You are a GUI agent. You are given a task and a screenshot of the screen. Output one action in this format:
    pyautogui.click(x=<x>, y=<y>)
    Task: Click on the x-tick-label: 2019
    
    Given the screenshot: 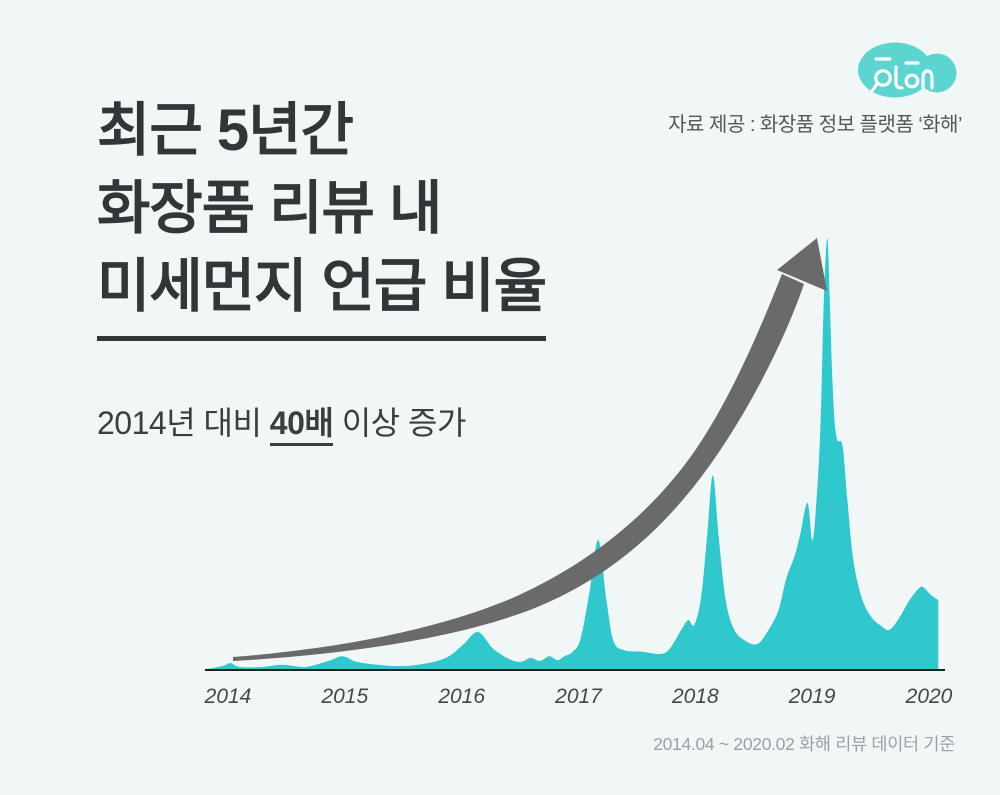 What is the action you would take?
    pyautogui.click(x=812, y=696)
    